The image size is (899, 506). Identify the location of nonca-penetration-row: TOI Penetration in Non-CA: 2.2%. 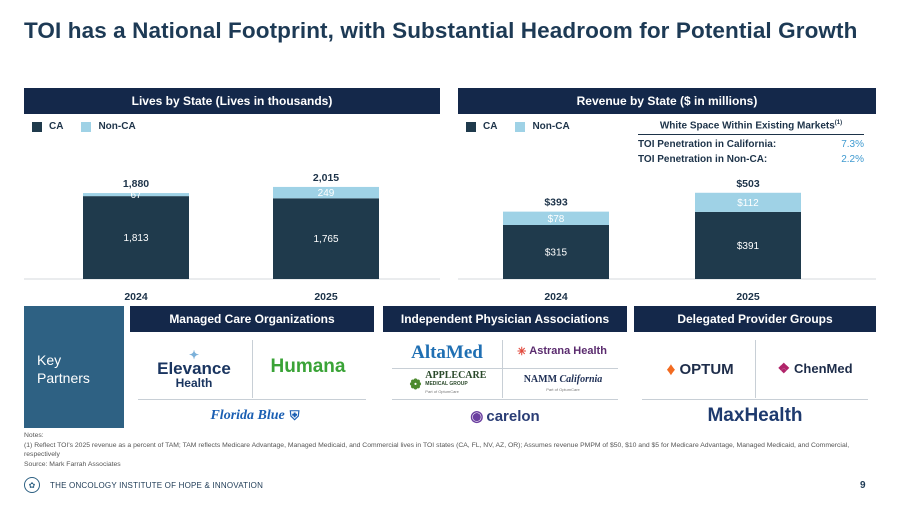
(751, 159).